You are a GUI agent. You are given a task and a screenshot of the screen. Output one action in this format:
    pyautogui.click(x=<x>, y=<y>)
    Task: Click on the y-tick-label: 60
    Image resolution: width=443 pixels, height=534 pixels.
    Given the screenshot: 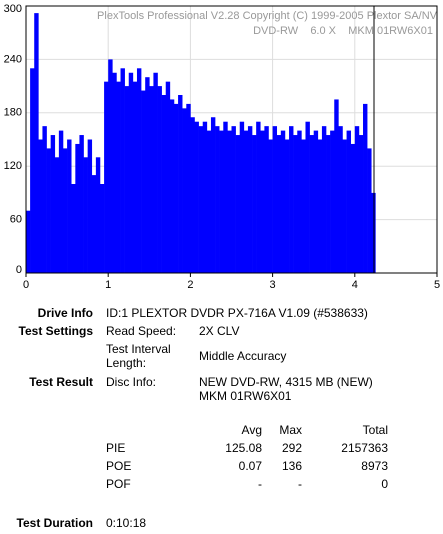 What is the action you would take?
    pyautogui.click(x=16, y=220)
    